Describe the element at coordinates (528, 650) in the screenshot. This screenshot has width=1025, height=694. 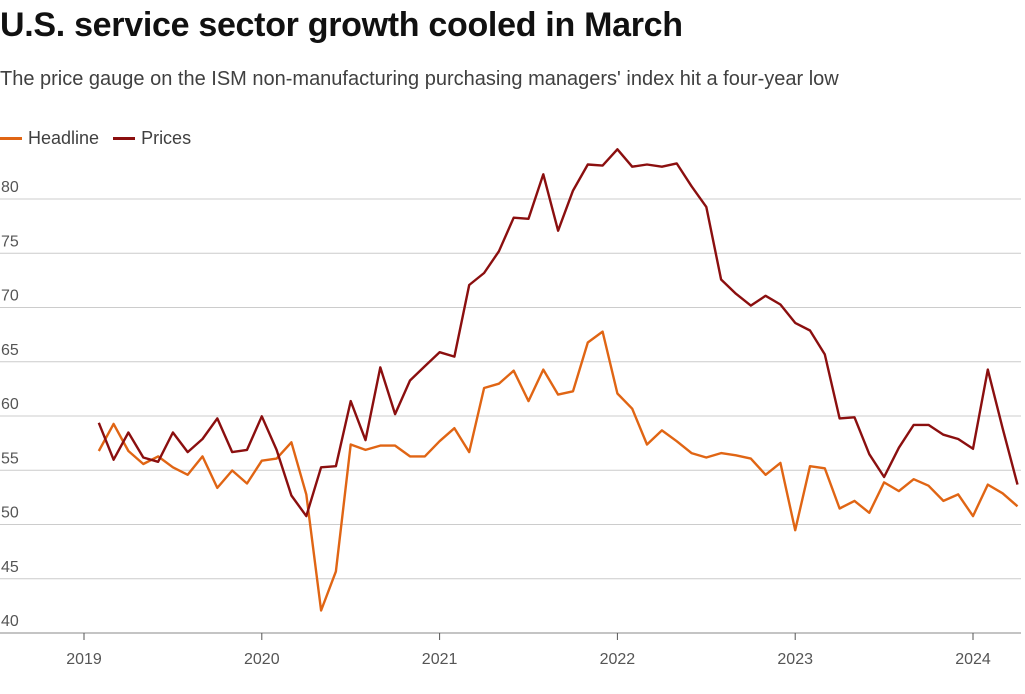
I see `x-axis-ticks: 2019 2020 2021 2022 2023 2024` at that location.